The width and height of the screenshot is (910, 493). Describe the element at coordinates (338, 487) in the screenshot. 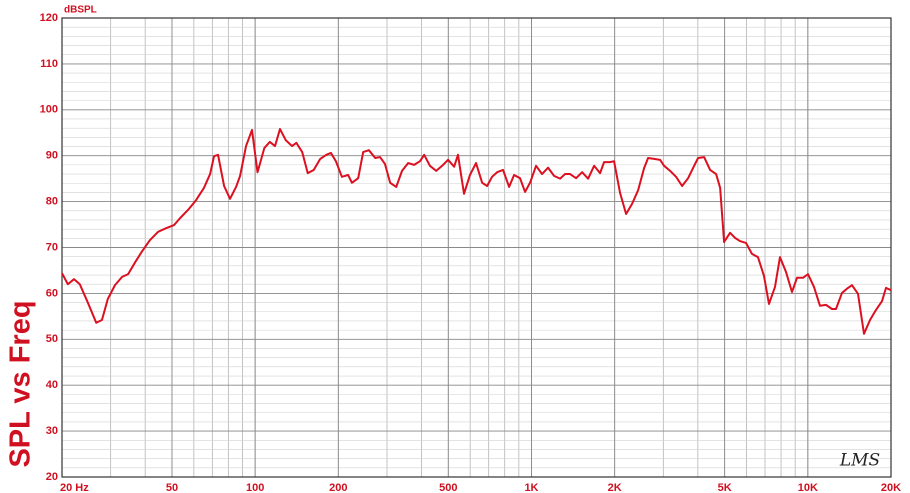

I see `x-tick-label: 200` at that location.